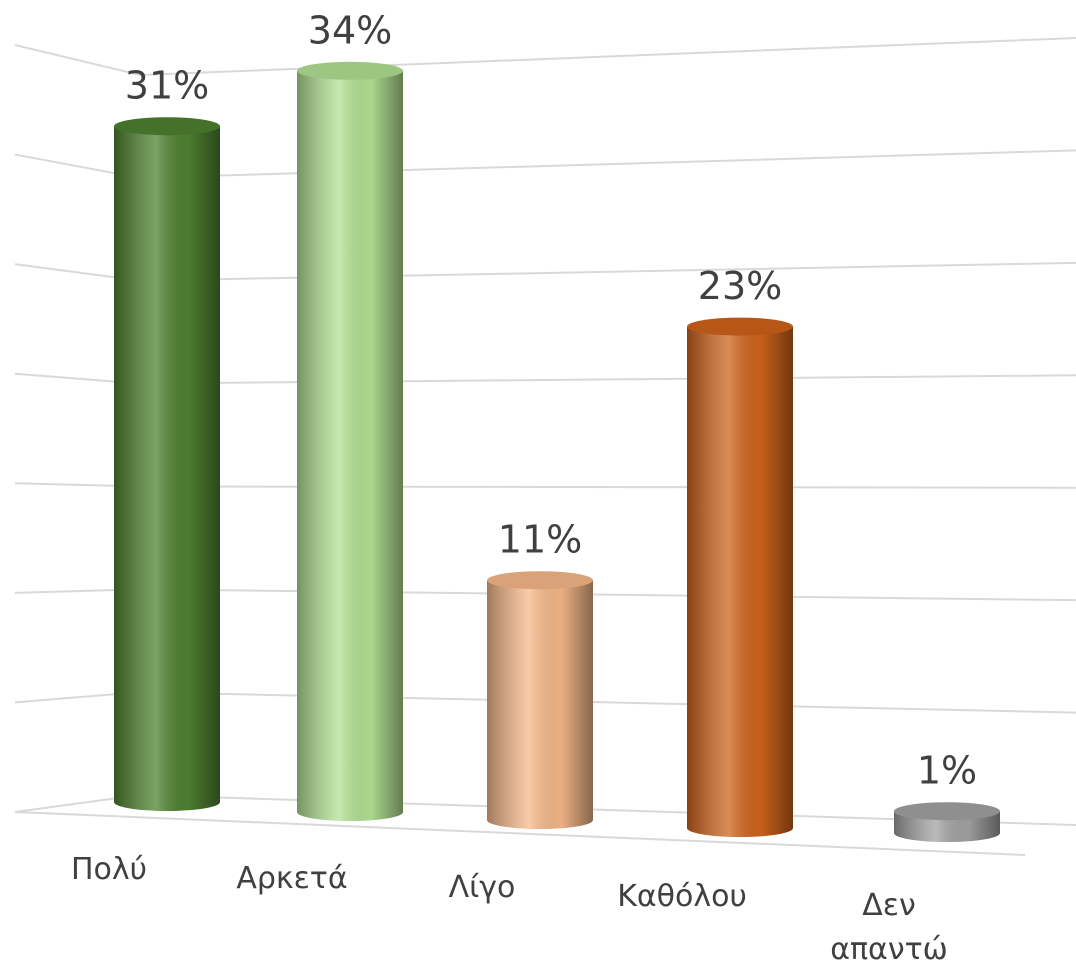 The height and width of the screenshot is (975, 1076). Describe the element at coordinates (889, 927) in the screenshot. I see `x-tick-label: Δεν απαντώ` at that location.